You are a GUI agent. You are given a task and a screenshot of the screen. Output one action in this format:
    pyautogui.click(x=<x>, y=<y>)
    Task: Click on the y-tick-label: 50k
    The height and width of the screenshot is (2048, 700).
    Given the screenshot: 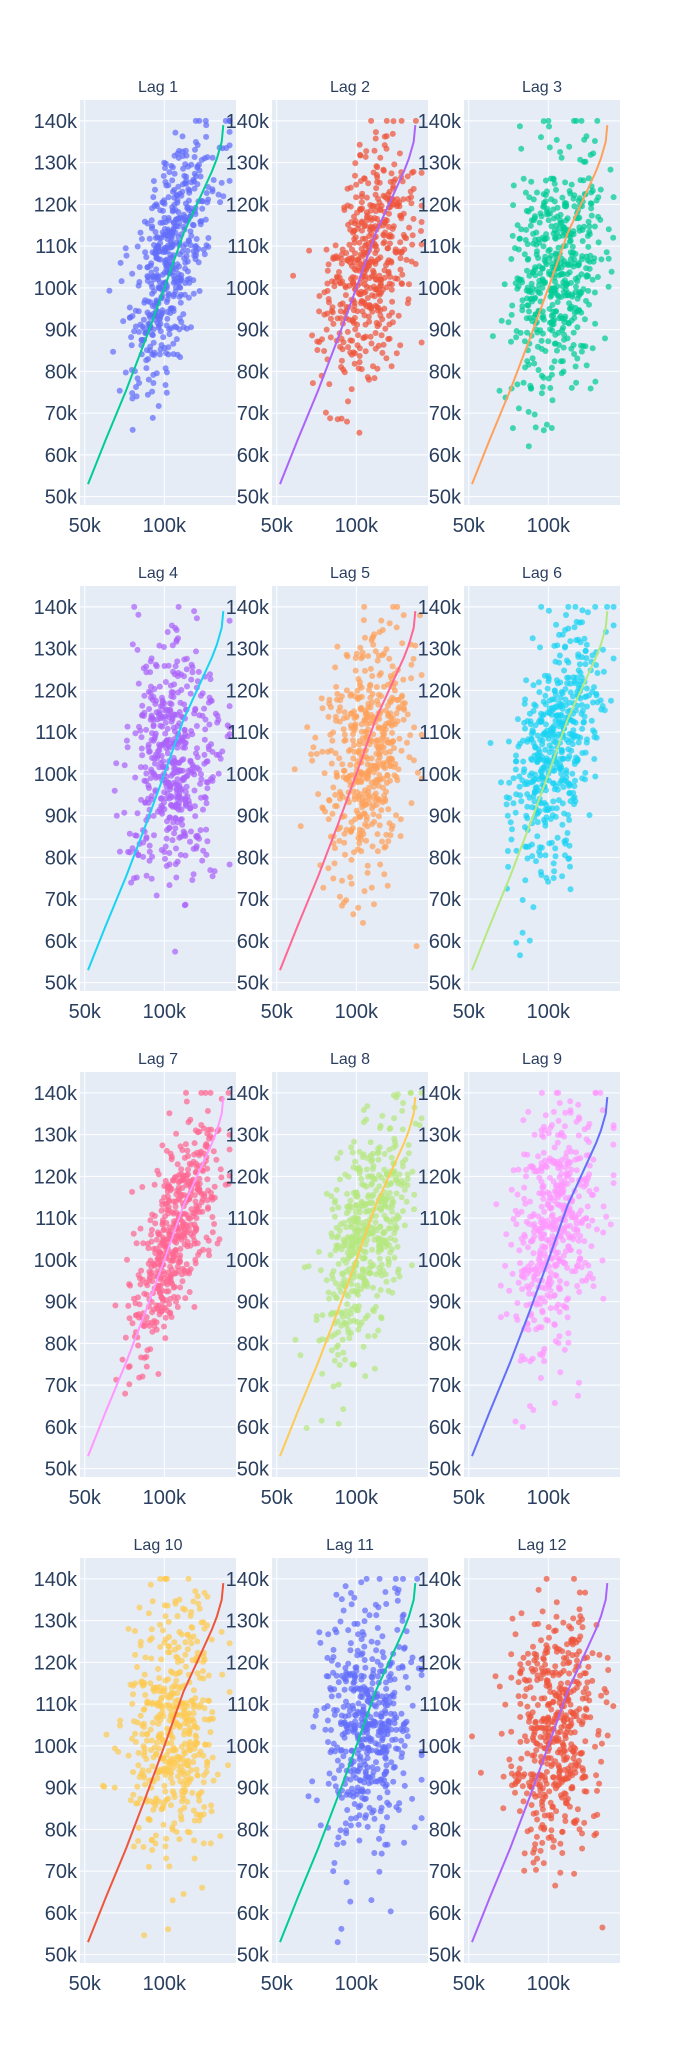 What is the action you would take?
    pyautogui.click(x=61, y=498)
    